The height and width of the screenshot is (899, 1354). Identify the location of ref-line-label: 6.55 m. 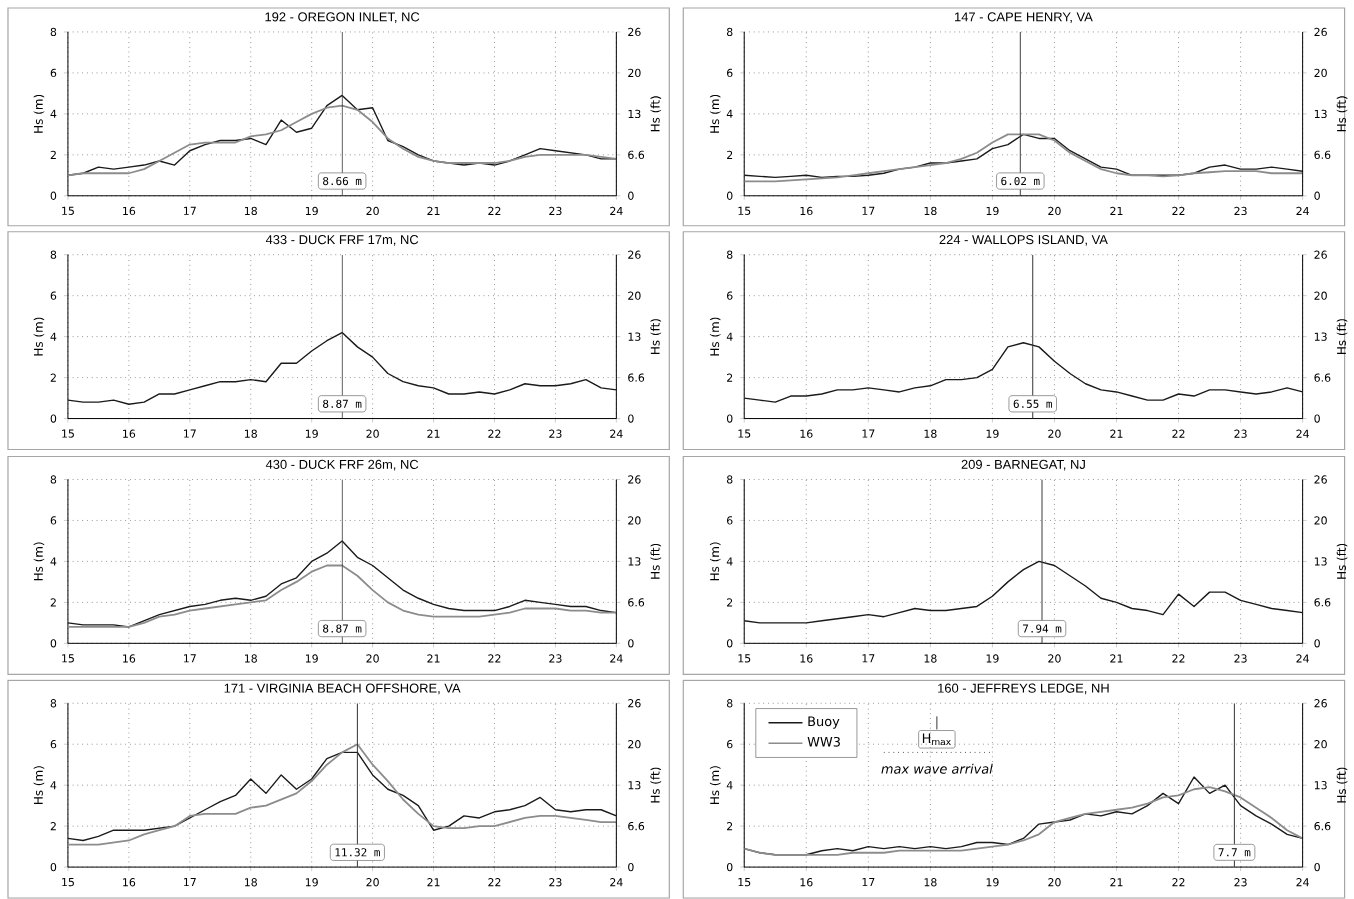
(1032, 404).